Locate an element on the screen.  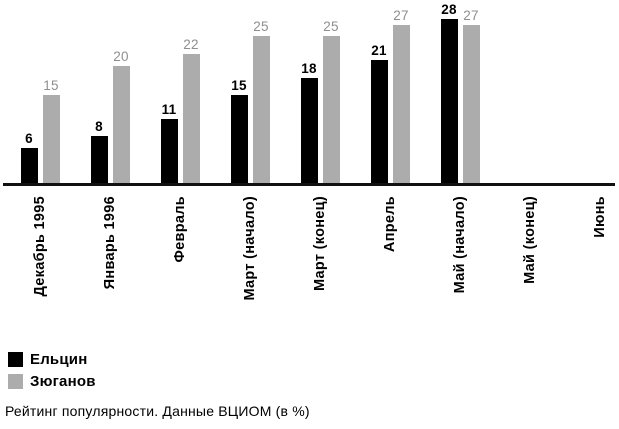
legend-item-zyuganov: Зюганов is located at coordinates (313, 381).